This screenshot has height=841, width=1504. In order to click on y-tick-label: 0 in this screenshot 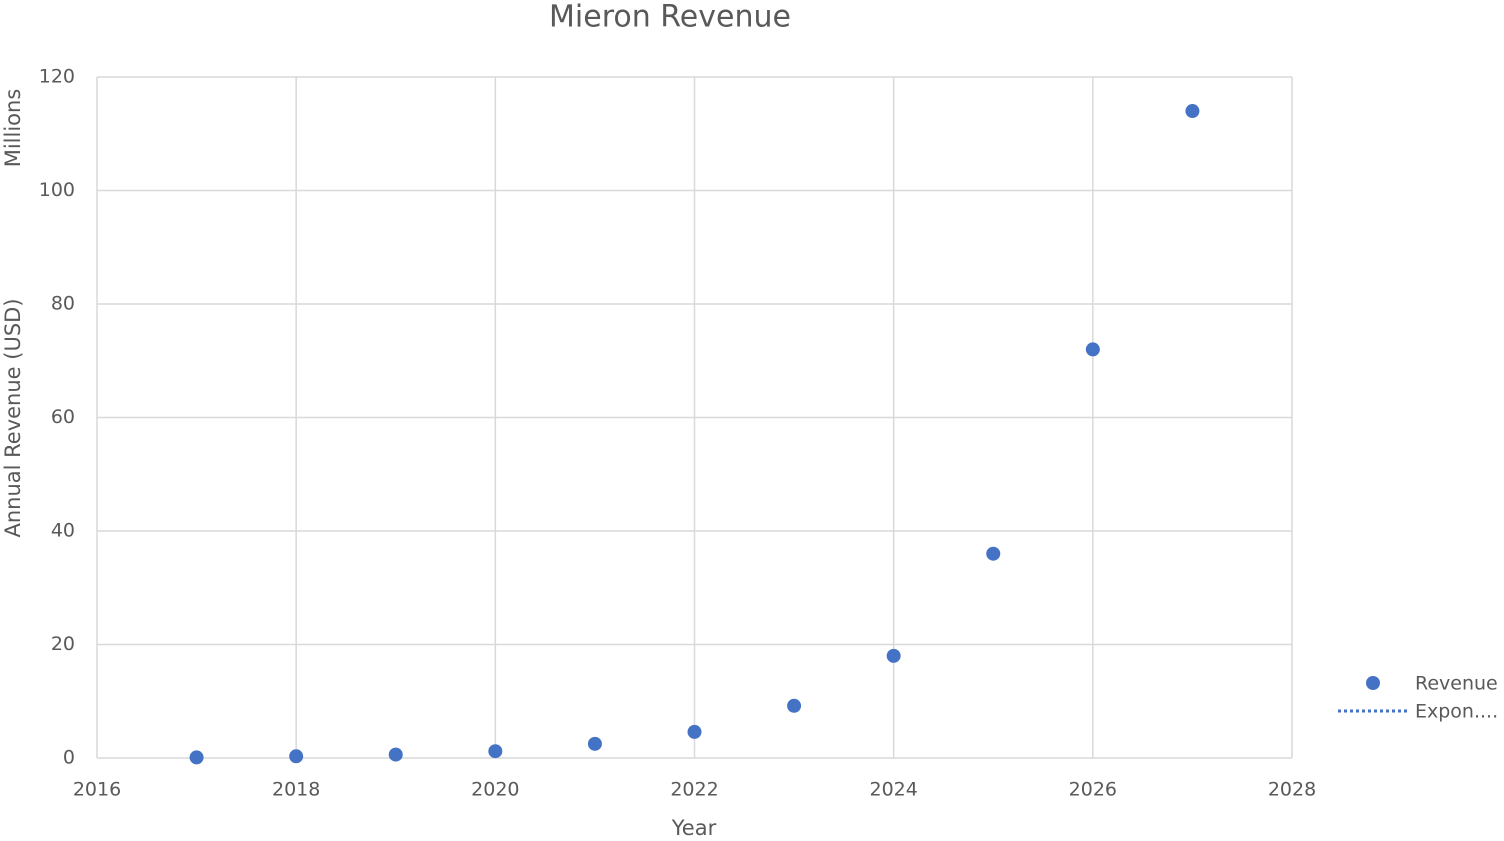, I will do `click(69, 758)`.